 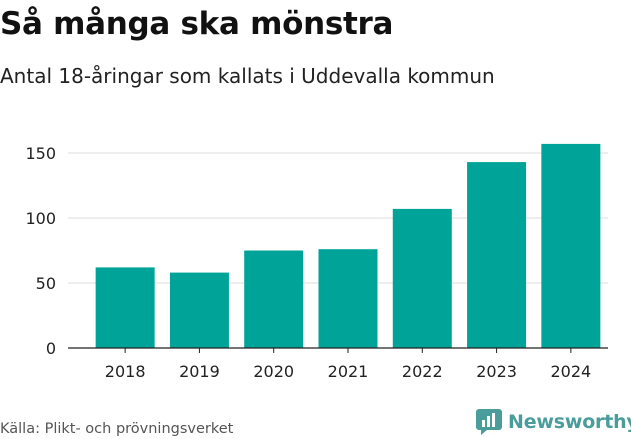 I want to click on x-tick-label: 2019, so click(x=199, y=371).